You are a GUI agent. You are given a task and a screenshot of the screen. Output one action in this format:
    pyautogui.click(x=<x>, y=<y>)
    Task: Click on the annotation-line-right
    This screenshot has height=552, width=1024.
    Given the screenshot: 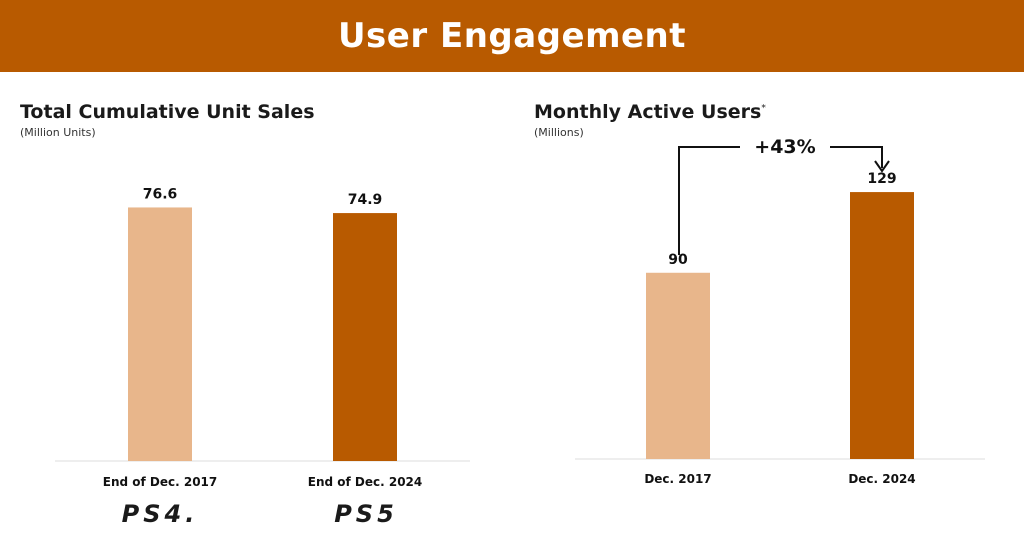 What is the action you would take?
    pyautogui.click(x=856, y=157)
    